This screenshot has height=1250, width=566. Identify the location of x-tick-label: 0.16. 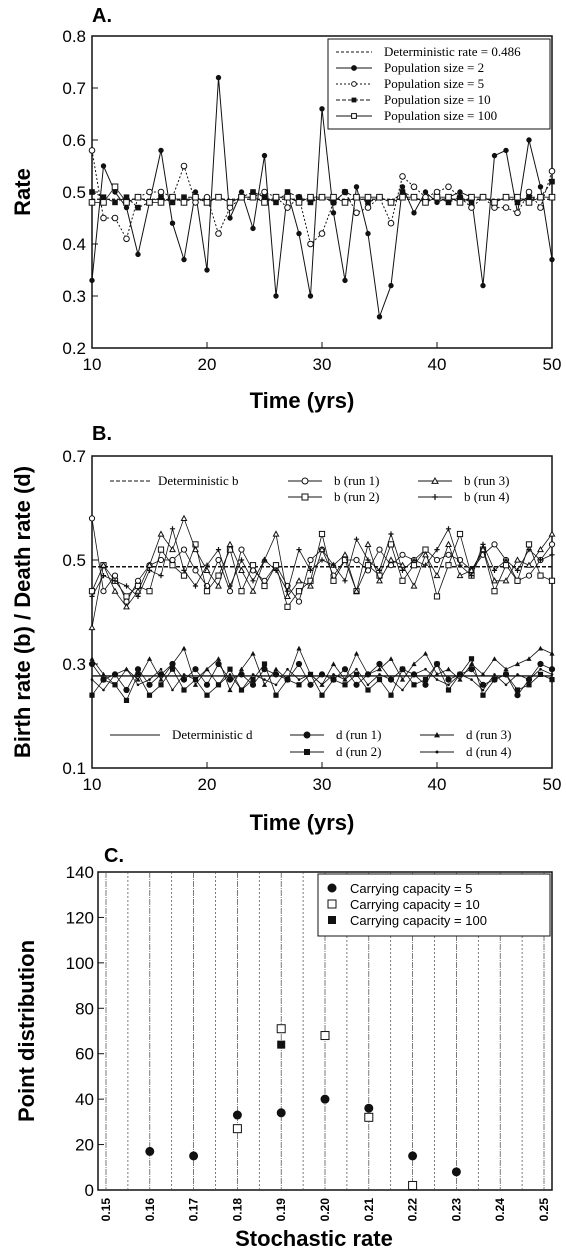
(150, 1210).